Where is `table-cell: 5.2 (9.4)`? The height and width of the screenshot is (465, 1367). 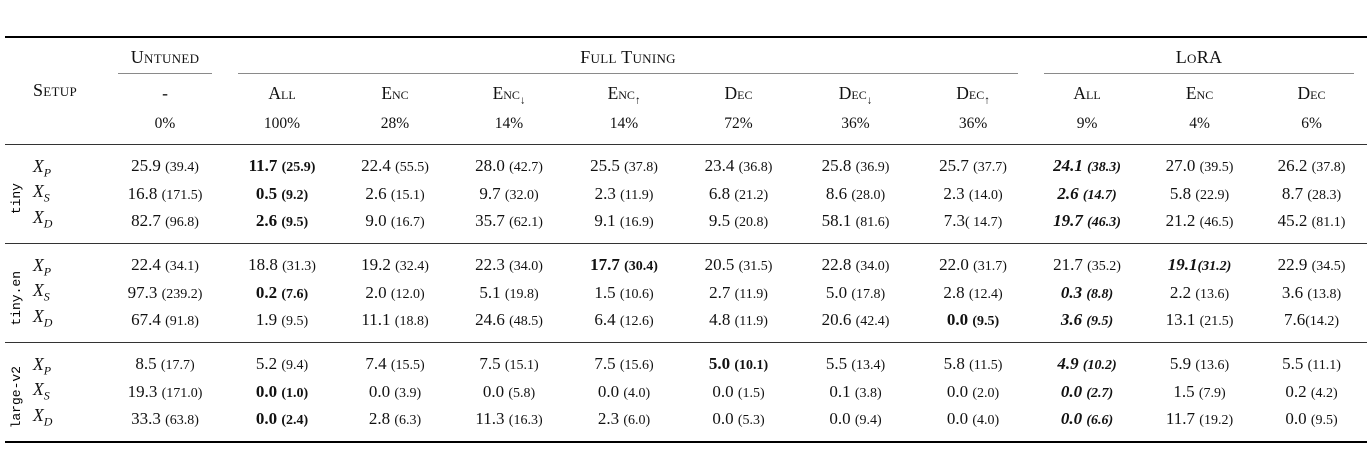 table-cell: 5.2 (9.4) is located at coordinates (282, 363).